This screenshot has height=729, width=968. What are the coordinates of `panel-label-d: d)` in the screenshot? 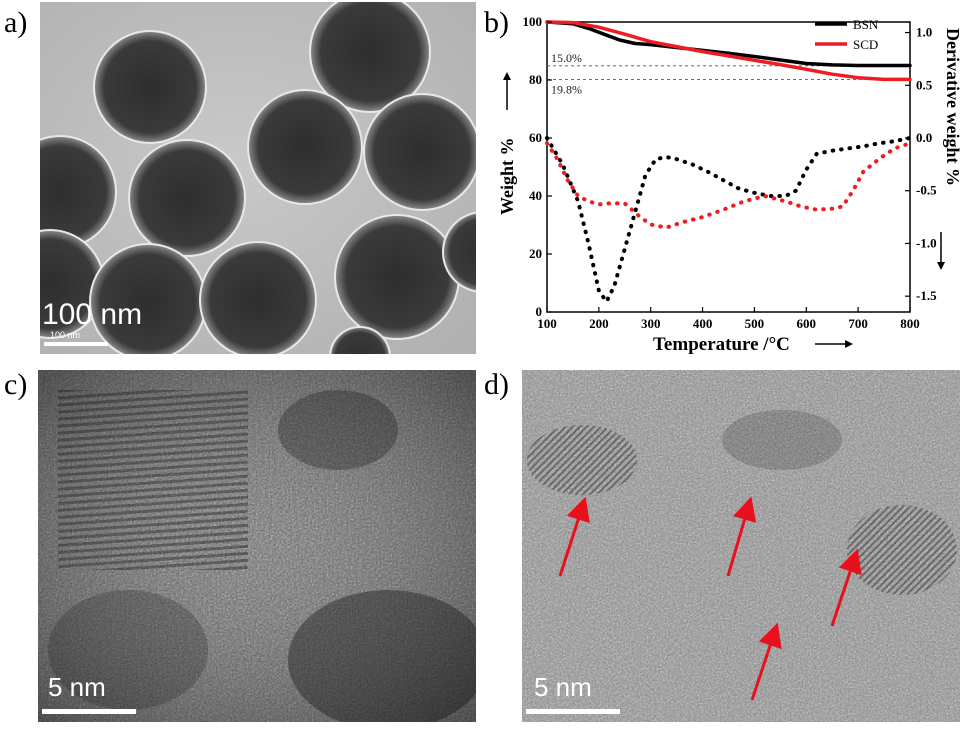 It's located at (496, 384).